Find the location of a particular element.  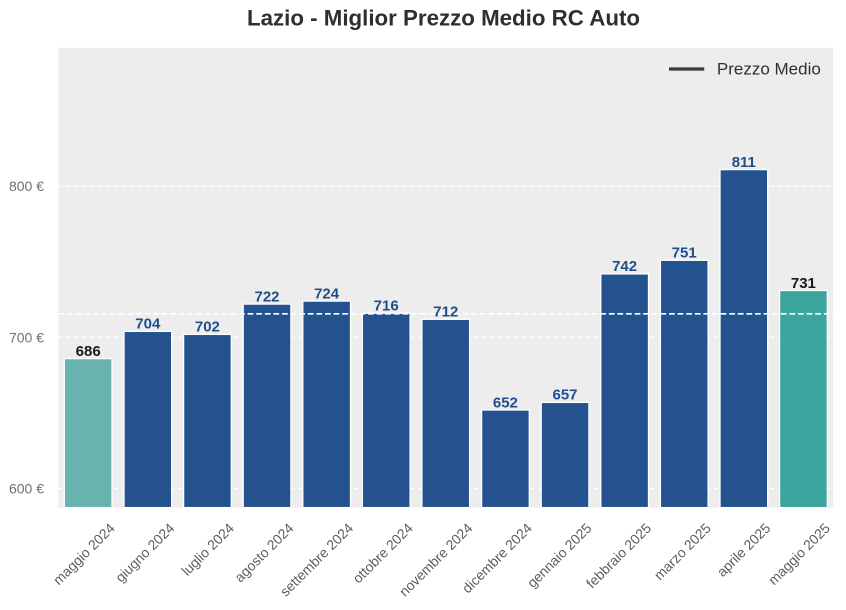

svg-text:Lazio - Miglior Prezzo Medio R: Lazio - Miglior Prezzo Medio RC Auto is located at coordinates (443, 17).